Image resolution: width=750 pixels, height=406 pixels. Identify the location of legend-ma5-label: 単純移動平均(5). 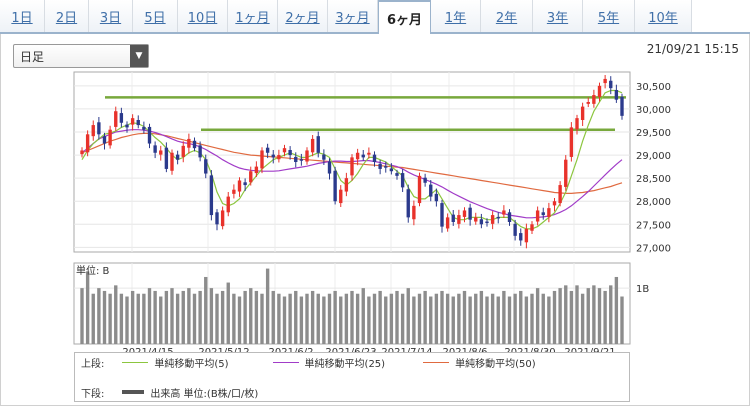
(191, 364).